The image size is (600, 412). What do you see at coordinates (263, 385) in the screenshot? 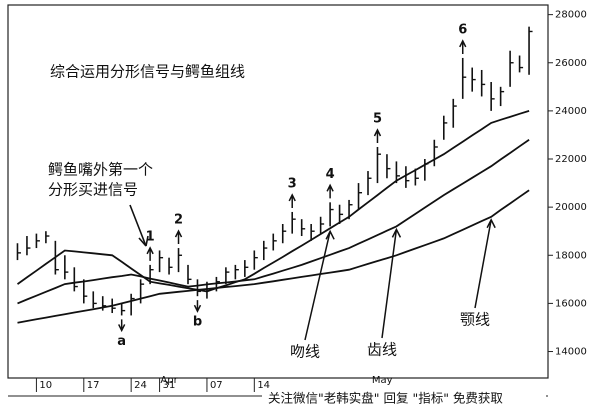
I see `x-tick-label: 14` at bounding box center [263, 385].